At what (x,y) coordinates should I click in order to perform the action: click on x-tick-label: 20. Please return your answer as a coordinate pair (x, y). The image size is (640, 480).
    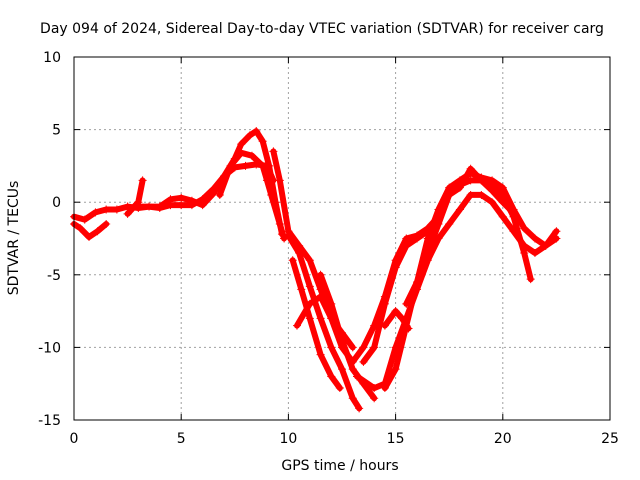
    Looking at the image, I should click on (503, 439).